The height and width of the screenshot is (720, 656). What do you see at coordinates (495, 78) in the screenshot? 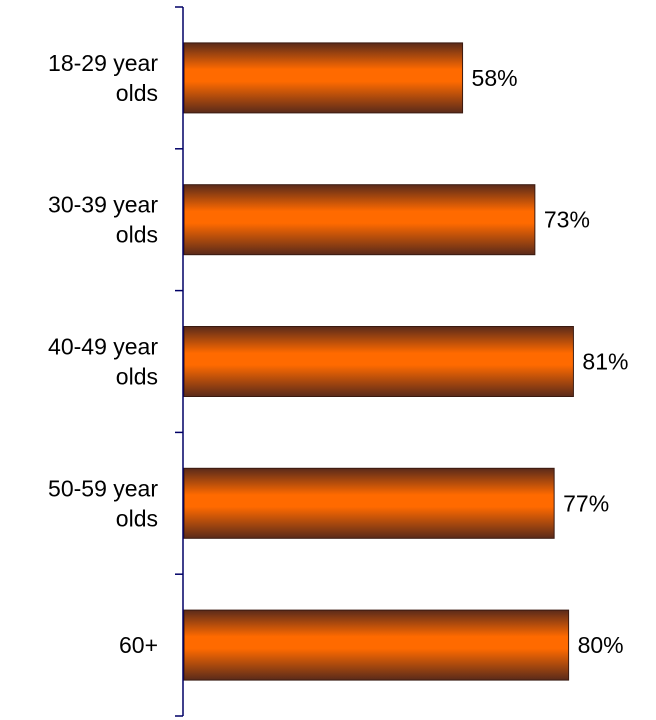
I see `data-label: 58%` at bounding box center [495, 78].